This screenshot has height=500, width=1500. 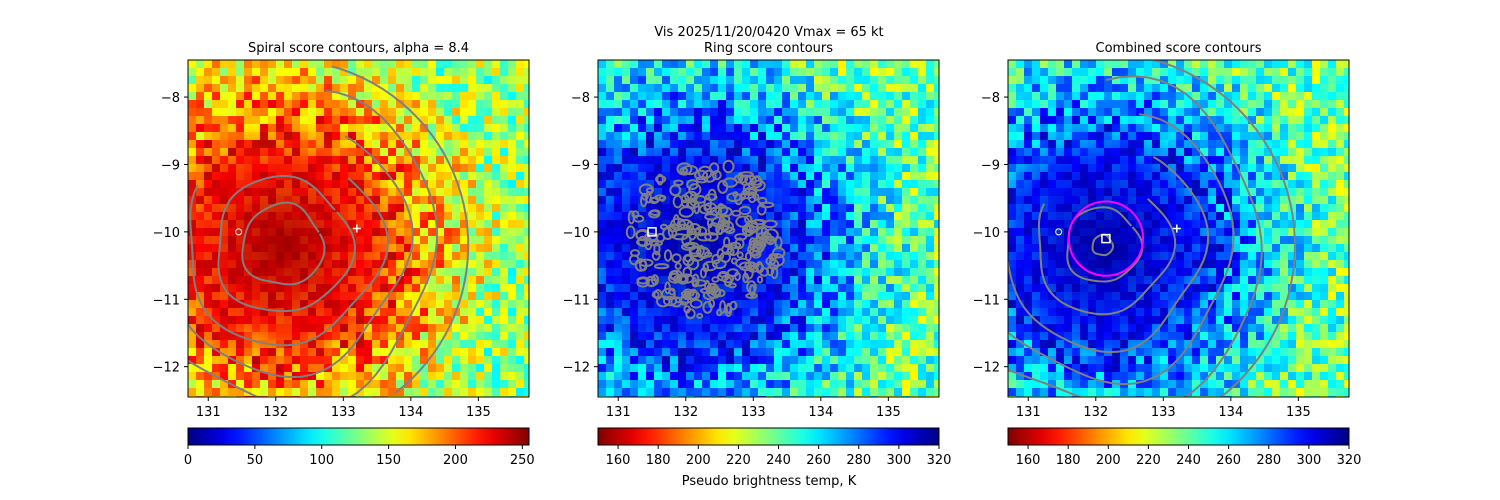 What do you see at coordinates (888, 412) in the screenshot?
I see `x-tick-label: 135` at bounding box center [888, 412].